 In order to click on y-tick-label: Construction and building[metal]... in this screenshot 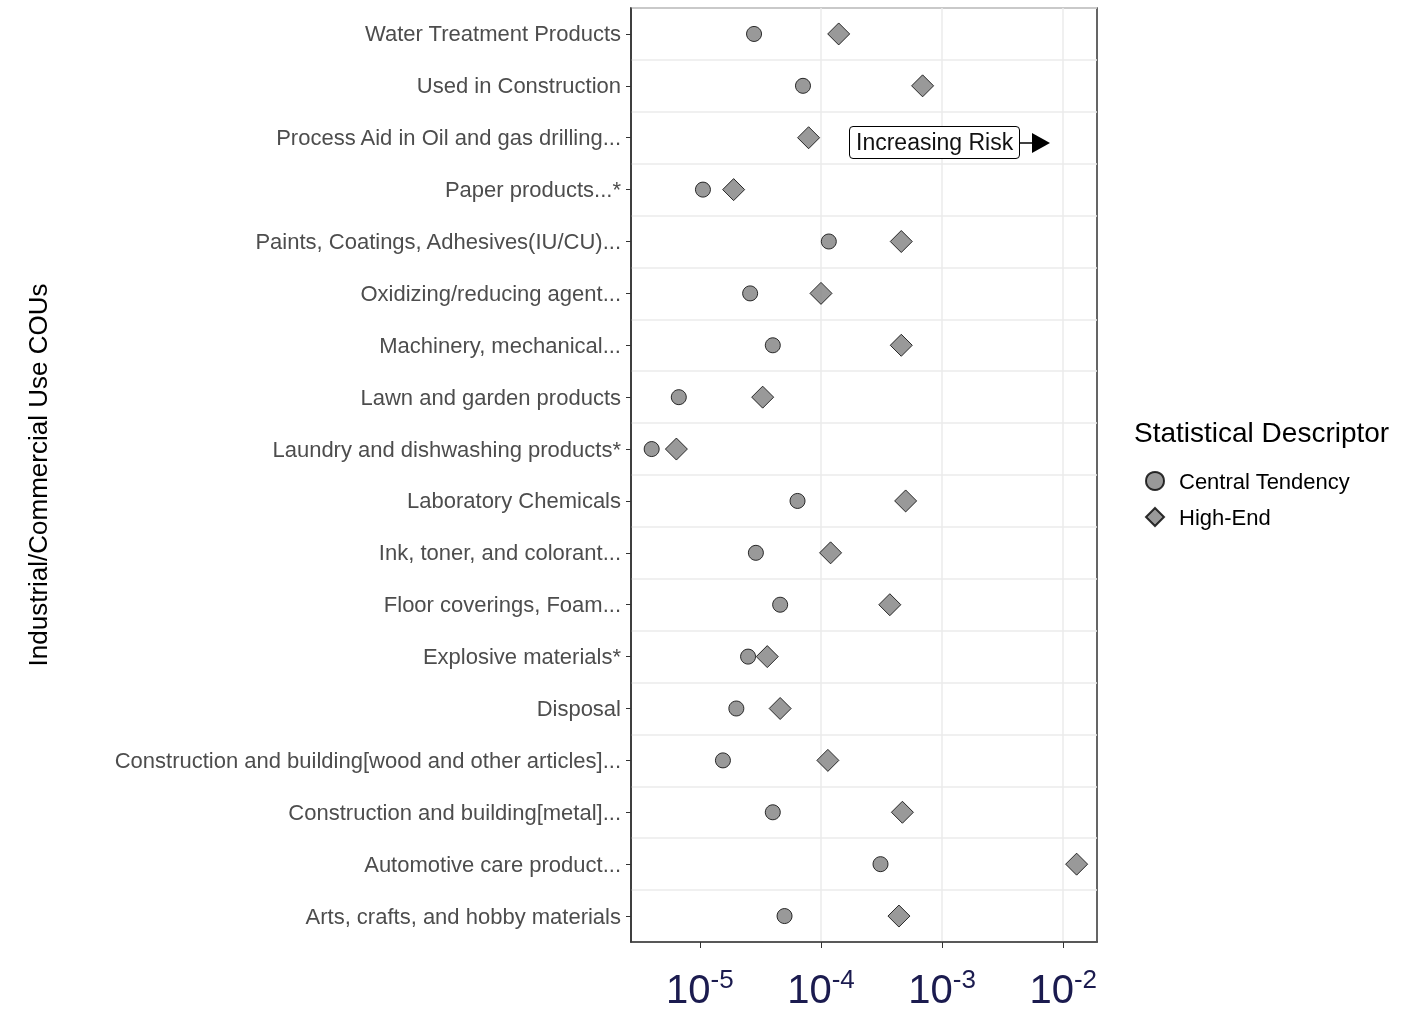, I will do `click(454, 812)`.